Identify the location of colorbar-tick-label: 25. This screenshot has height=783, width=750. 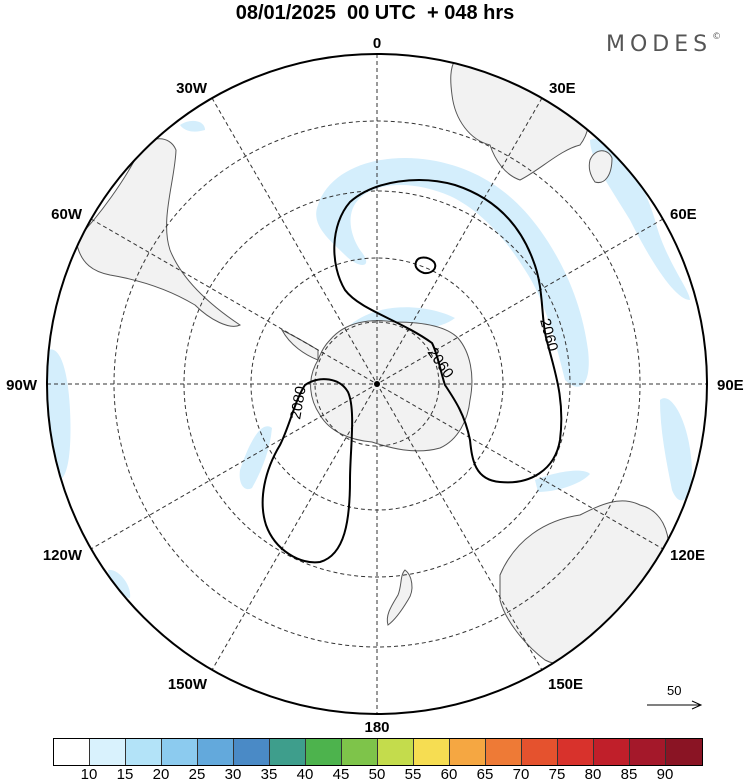
(197, 774).